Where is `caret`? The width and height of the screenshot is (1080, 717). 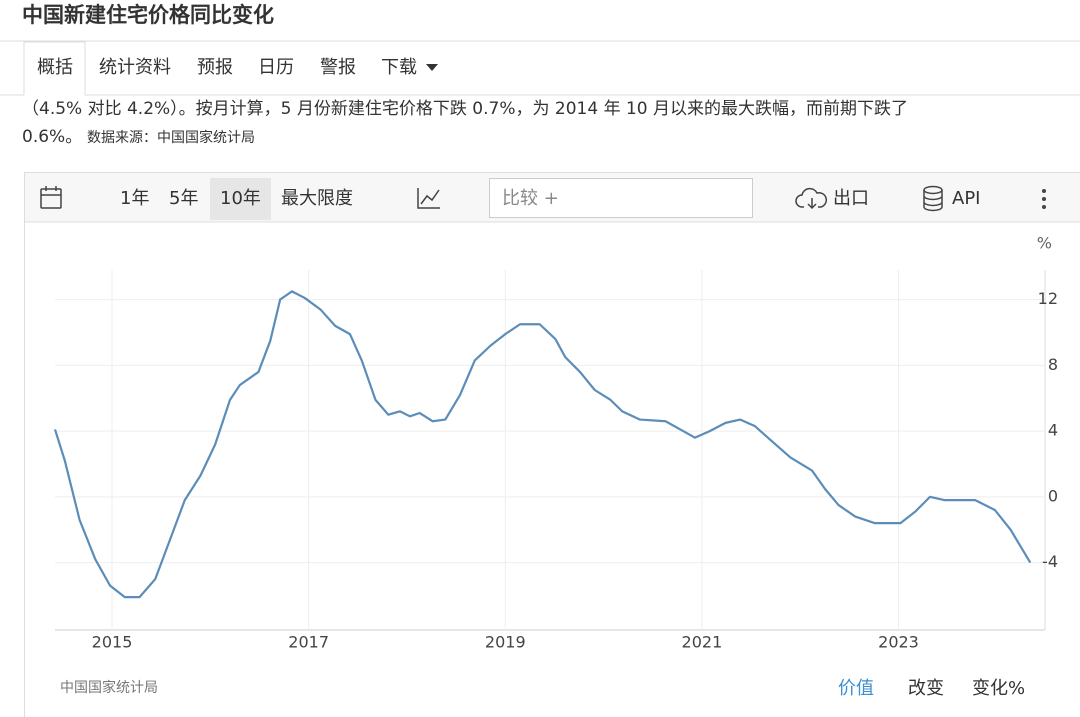
caret is located at coordinates (432, 67).